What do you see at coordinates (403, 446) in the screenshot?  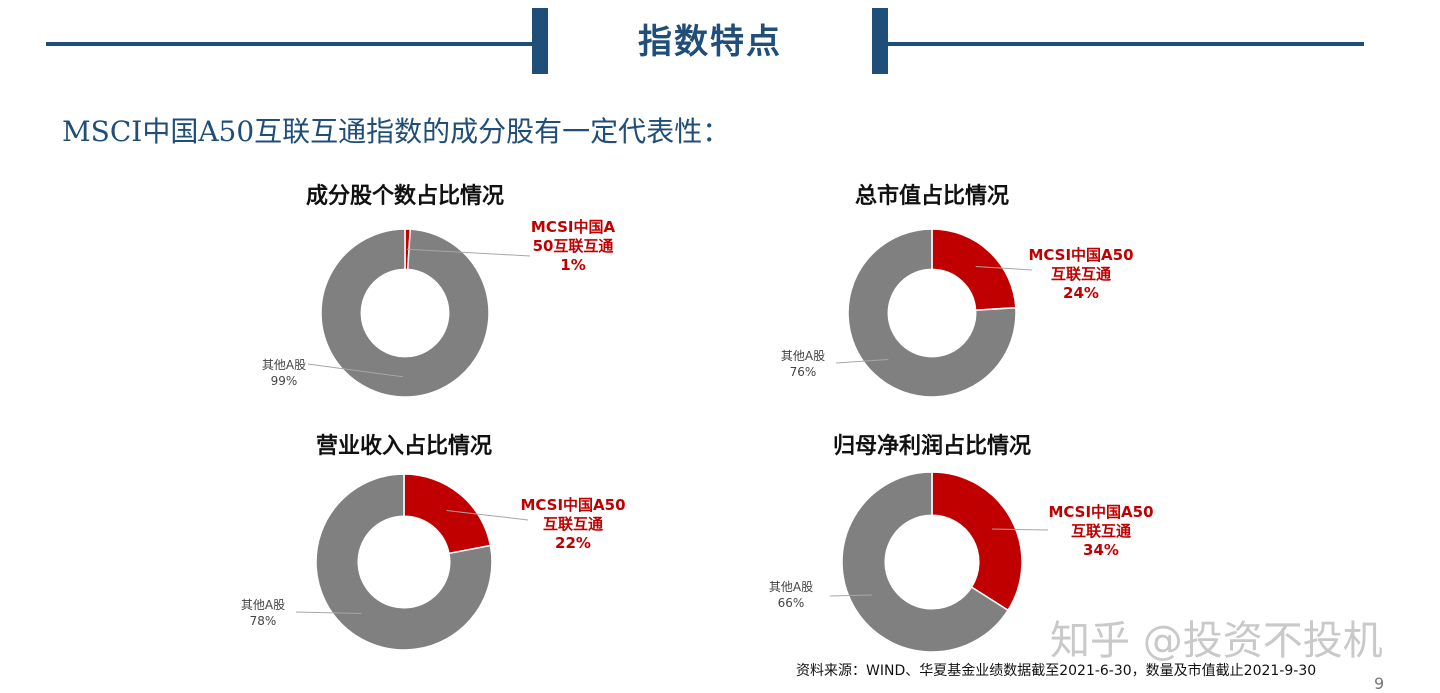 I see `chart-title-revenue: 营业收入占比情况` at bounding box center [403, 446].